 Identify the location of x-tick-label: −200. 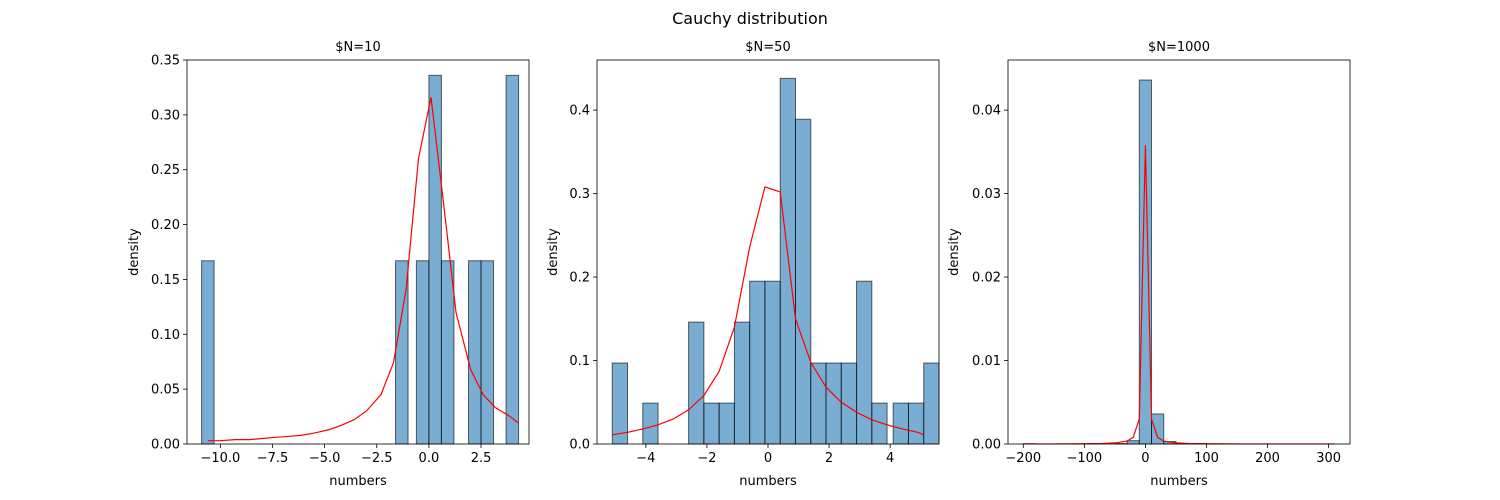
(1023, 458).